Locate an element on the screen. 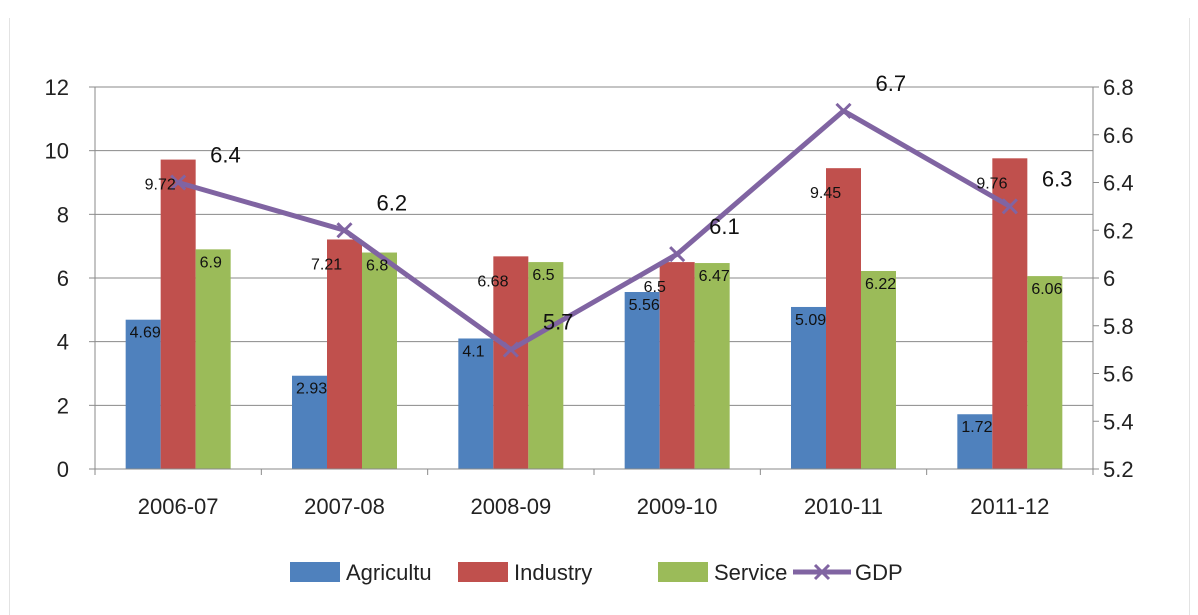 Image resolution: width=1198 pixels, height=615 pixels. frame-border-left is located at coordinates (9, 316).